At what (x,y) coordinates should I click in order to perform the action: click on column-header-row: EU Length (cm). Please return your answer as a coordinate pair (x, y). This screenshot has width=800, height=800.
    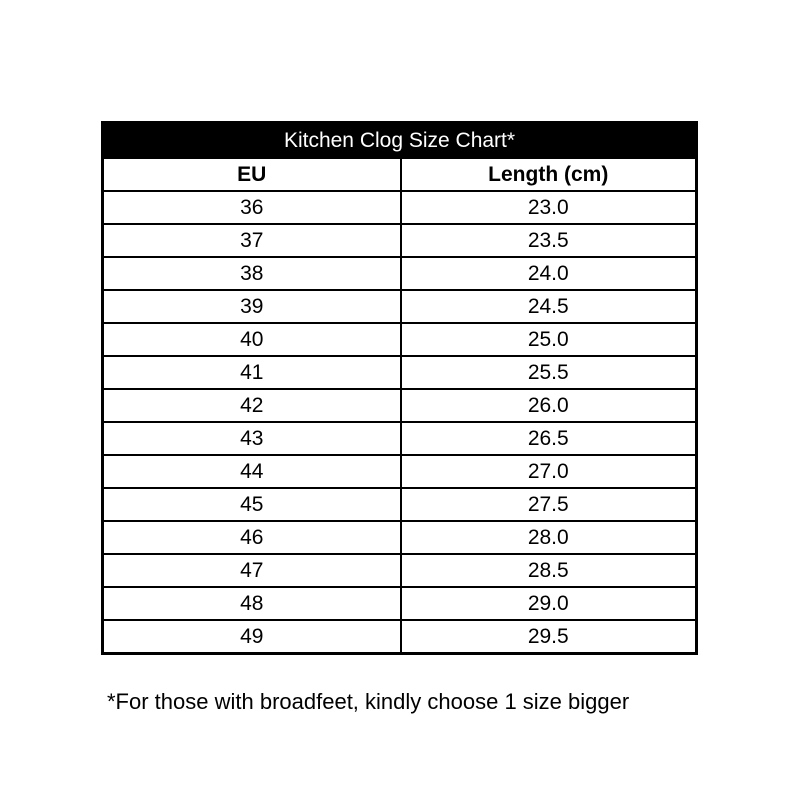
    Looking at the image, I should click on (399, 174).